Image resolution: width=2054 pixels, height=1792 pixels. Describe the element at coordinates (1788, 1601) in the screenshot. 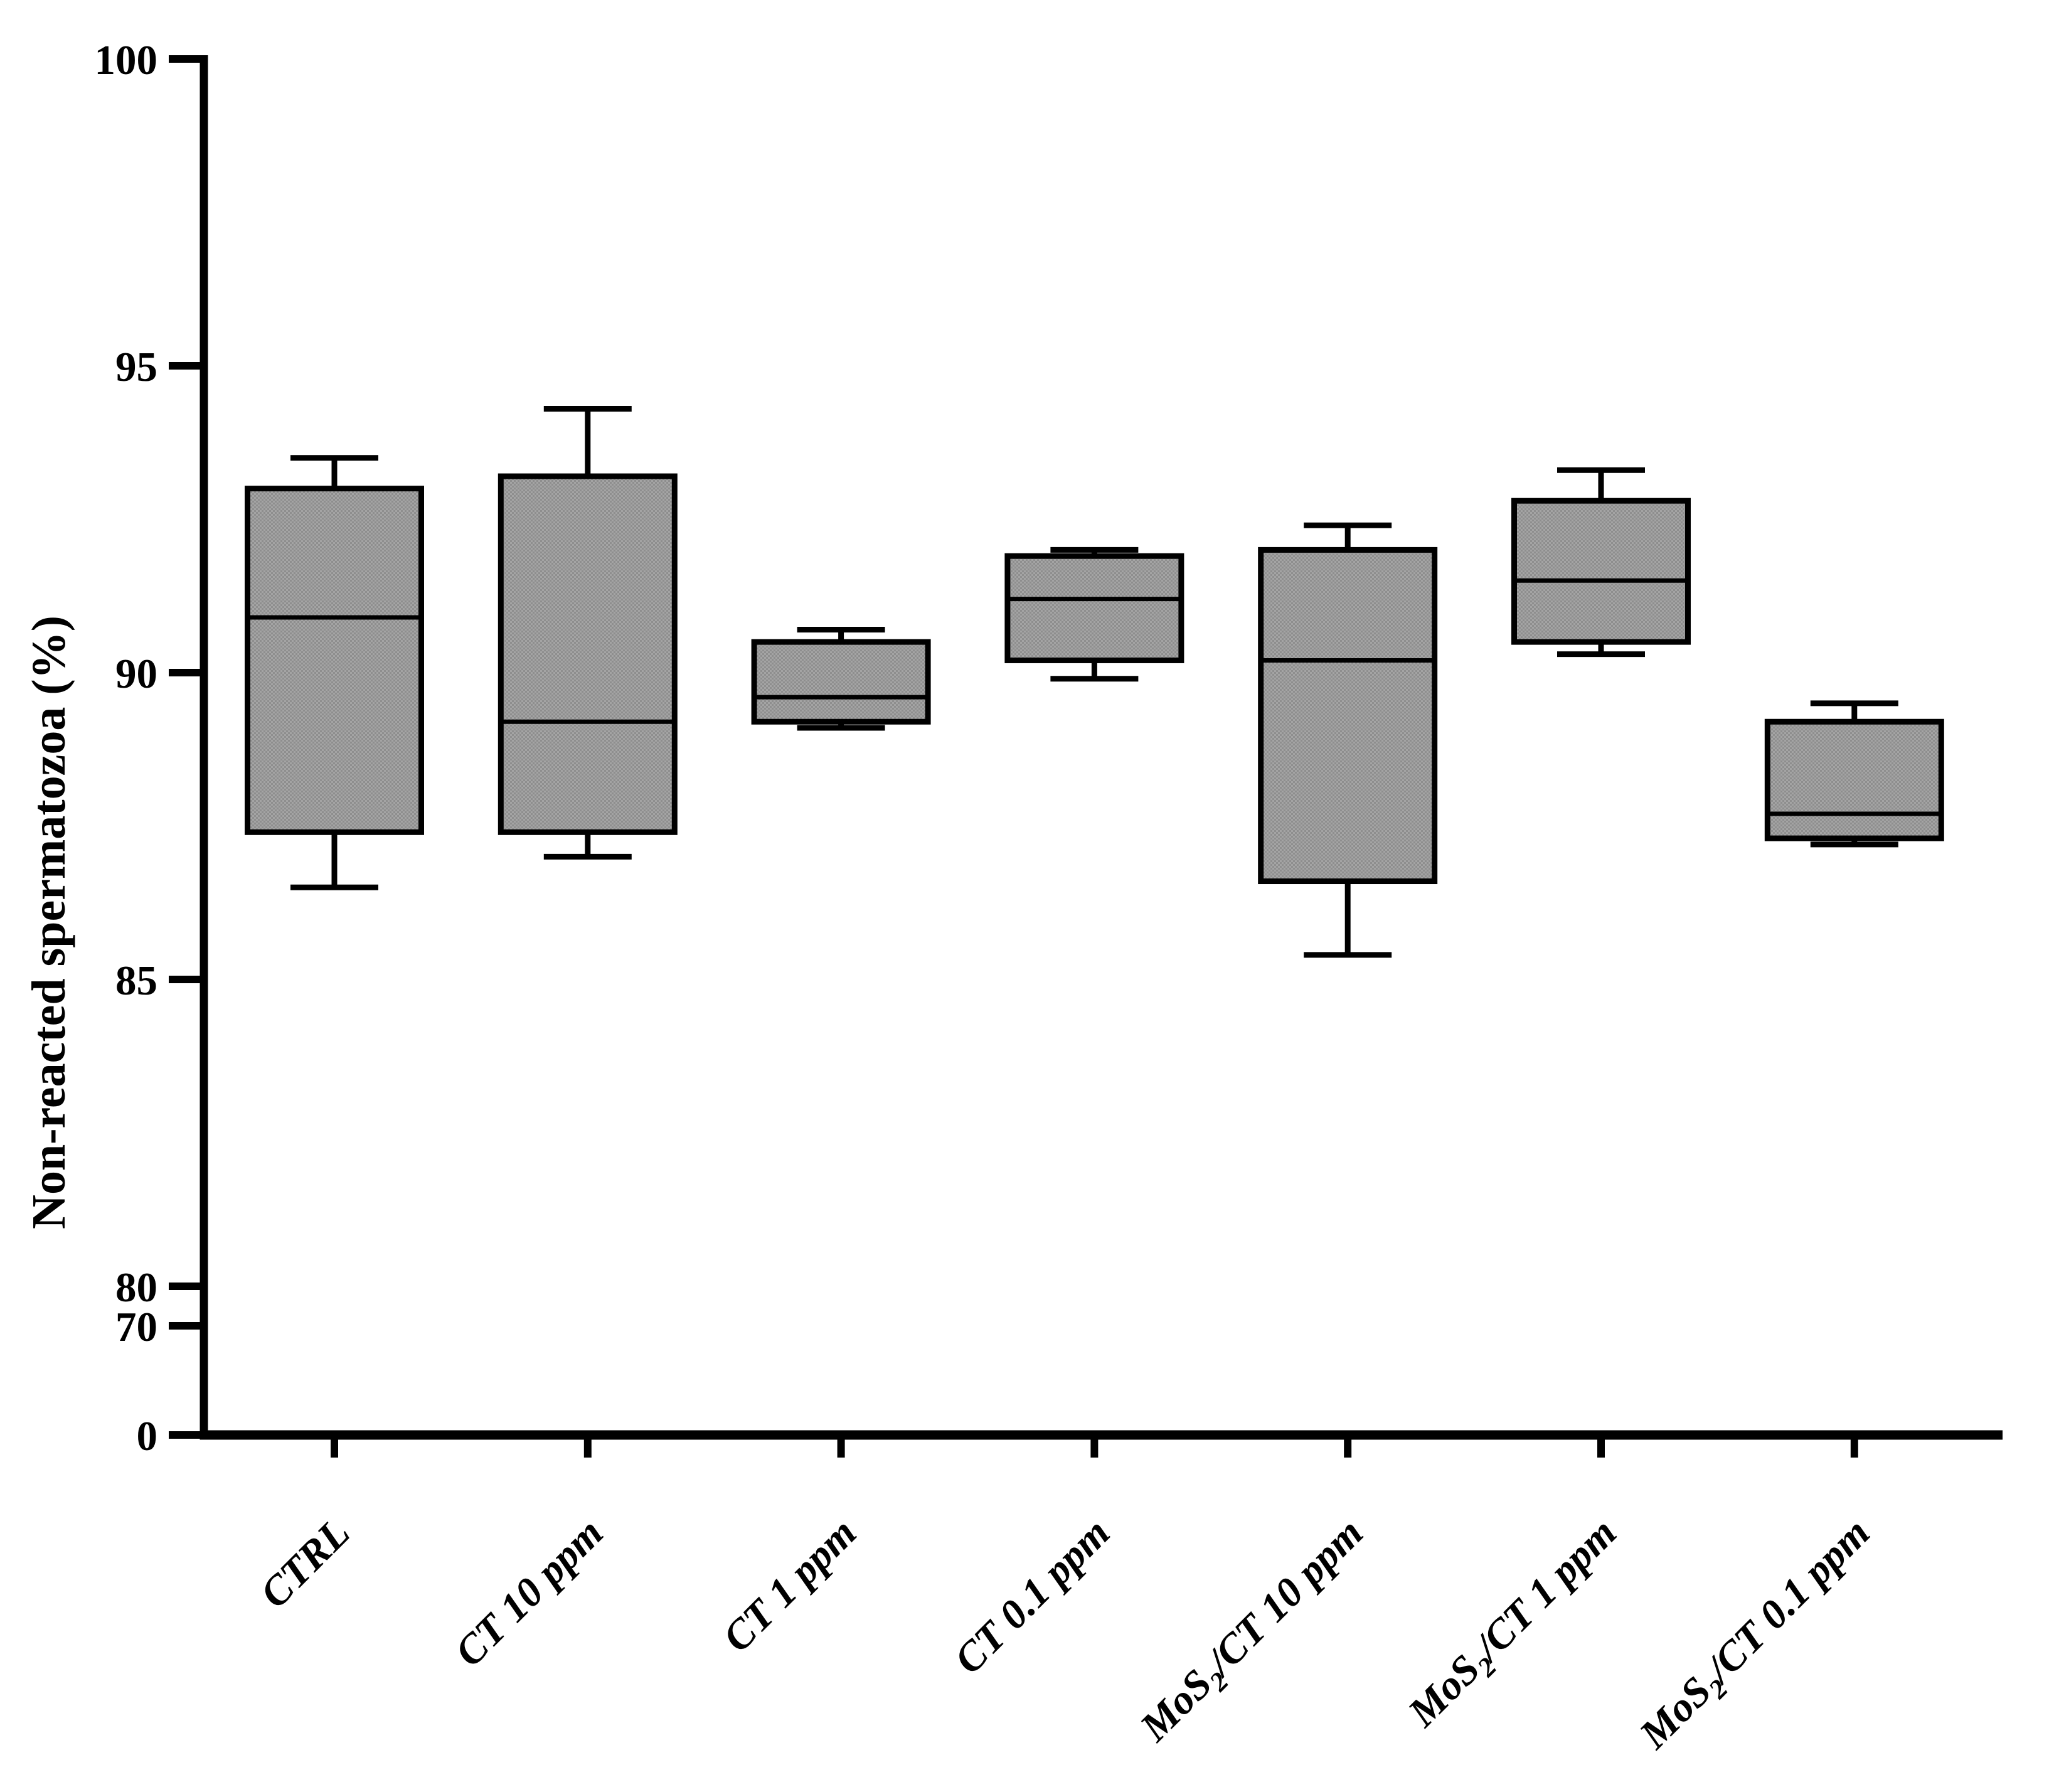

I see `label-text: /CT 0.1 ppm` at that location.